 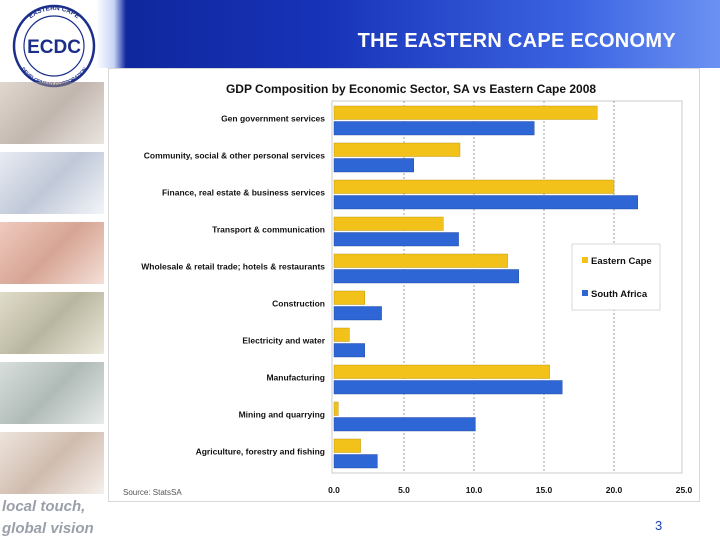 What do you see at coordinates (52, 113) in the screenshot?
I see `photo-coins` at bounding box center [52, 113].